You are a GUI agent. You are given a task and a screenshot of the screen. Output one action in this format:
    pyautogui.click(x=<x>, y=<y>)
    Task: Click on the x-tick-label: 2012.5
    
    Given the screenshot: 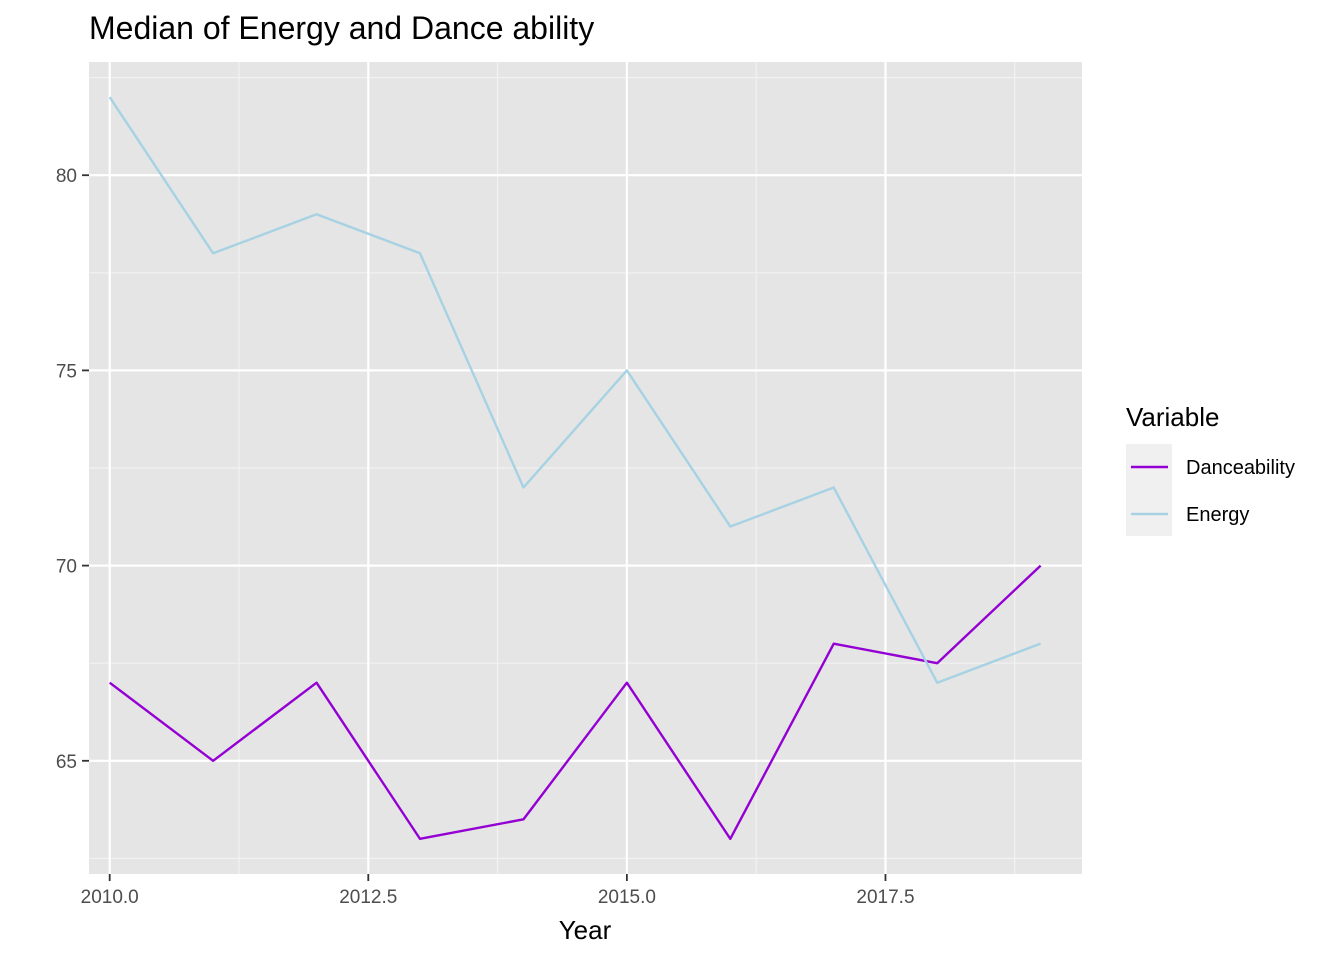 What is the action you would take?
    pyautogui.click(x=368, y=897)
    